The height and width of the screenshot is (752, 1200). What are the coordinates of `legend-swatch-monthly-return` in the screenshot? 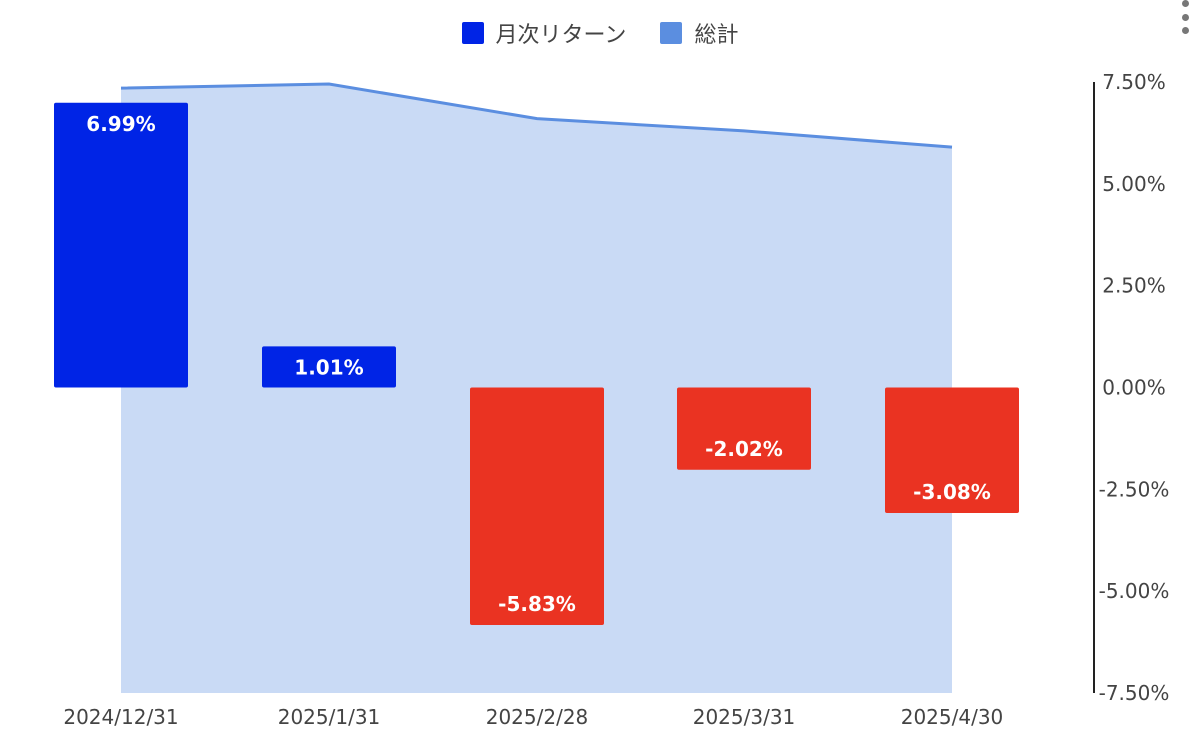 It's located at (472, 33).